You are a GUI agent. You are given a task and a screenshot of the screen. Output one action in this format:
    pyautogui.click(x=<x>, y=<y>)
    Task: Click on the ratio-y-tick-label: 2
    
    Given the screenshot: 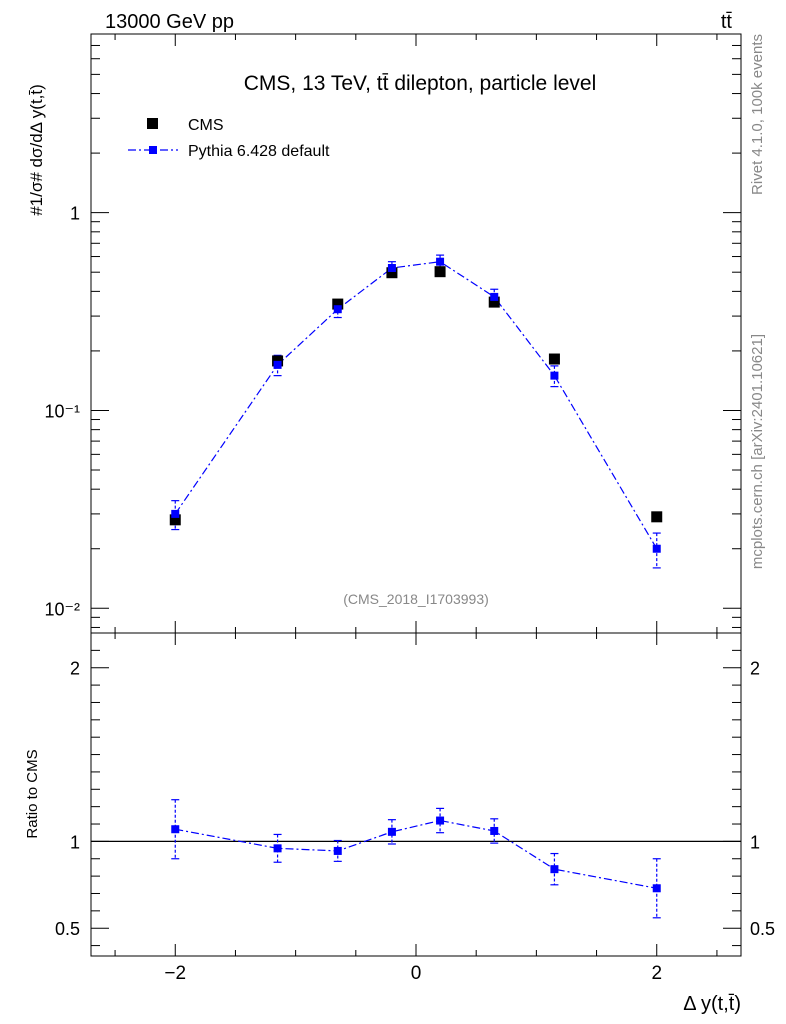 What is the action you would take?
    pyautogui.click(x=75, y=669)
    